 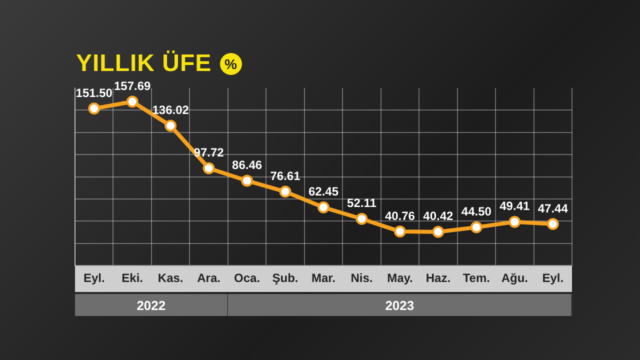 I want to click on data-label: 44.50, so click(x=476, y=211).